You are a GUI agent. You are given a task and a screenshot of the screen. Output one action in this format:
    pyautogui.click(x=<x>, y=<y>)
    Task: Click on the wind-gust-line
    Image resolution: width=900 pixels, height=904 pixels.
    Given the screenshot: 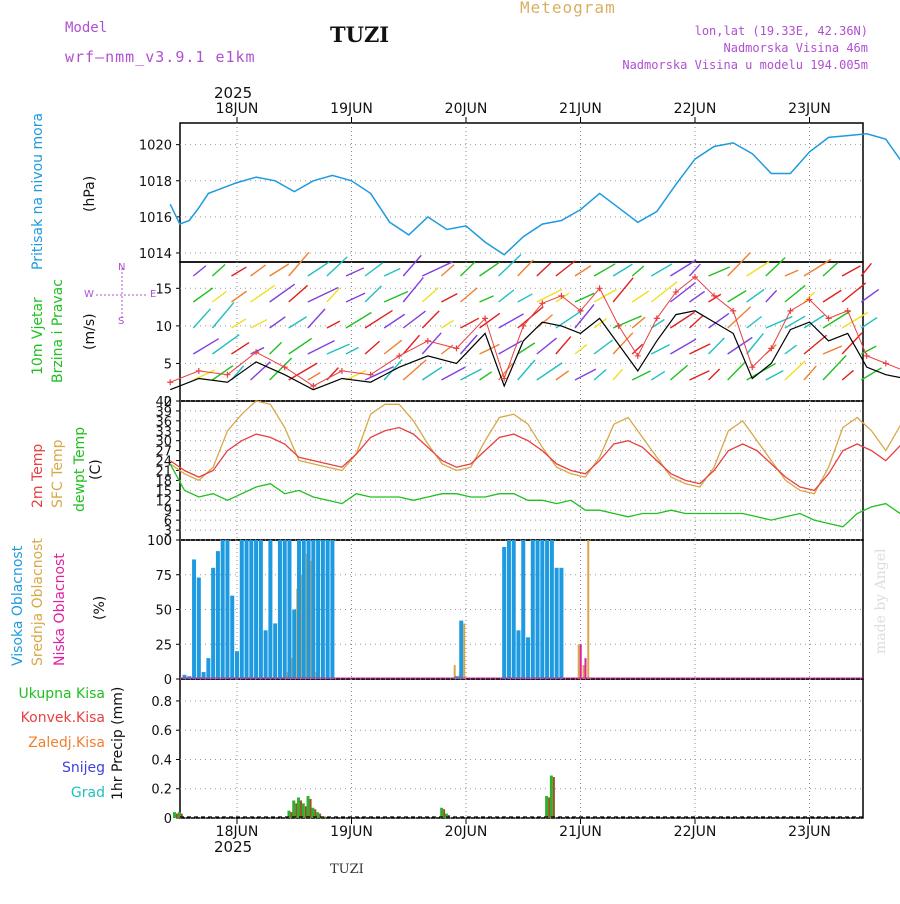 What is the action you would take?
    pyautogui.click(x=535, y=331)
    